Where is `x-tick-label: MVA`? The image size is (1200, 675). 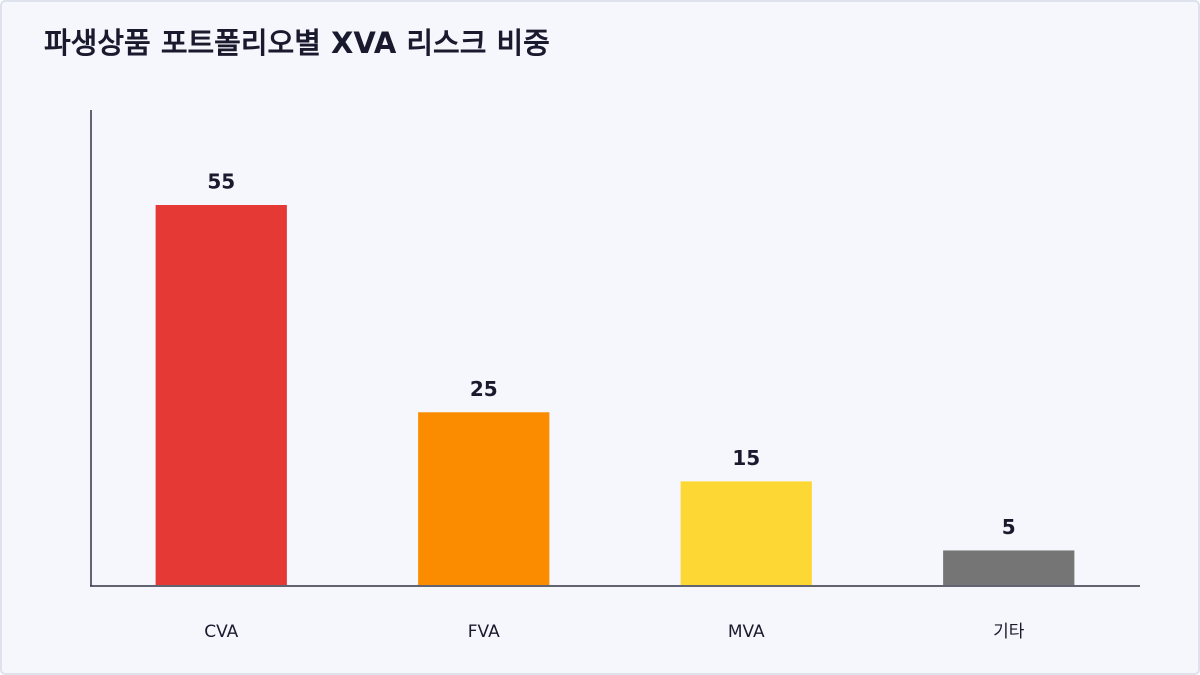 x-tick-label: MVA is located at coordinates (746, 632).